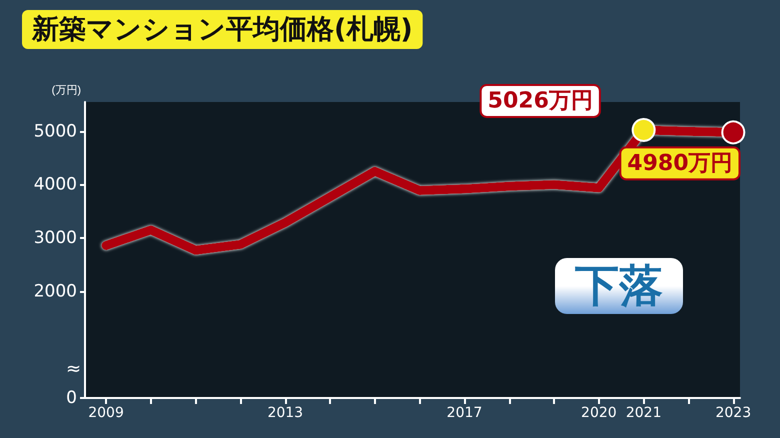  What do you see at coordinates (222, 29) in the screenshot?
I see `chart-title: 新築マンション平均価格(札幌)` at bounding box center [222, 29].